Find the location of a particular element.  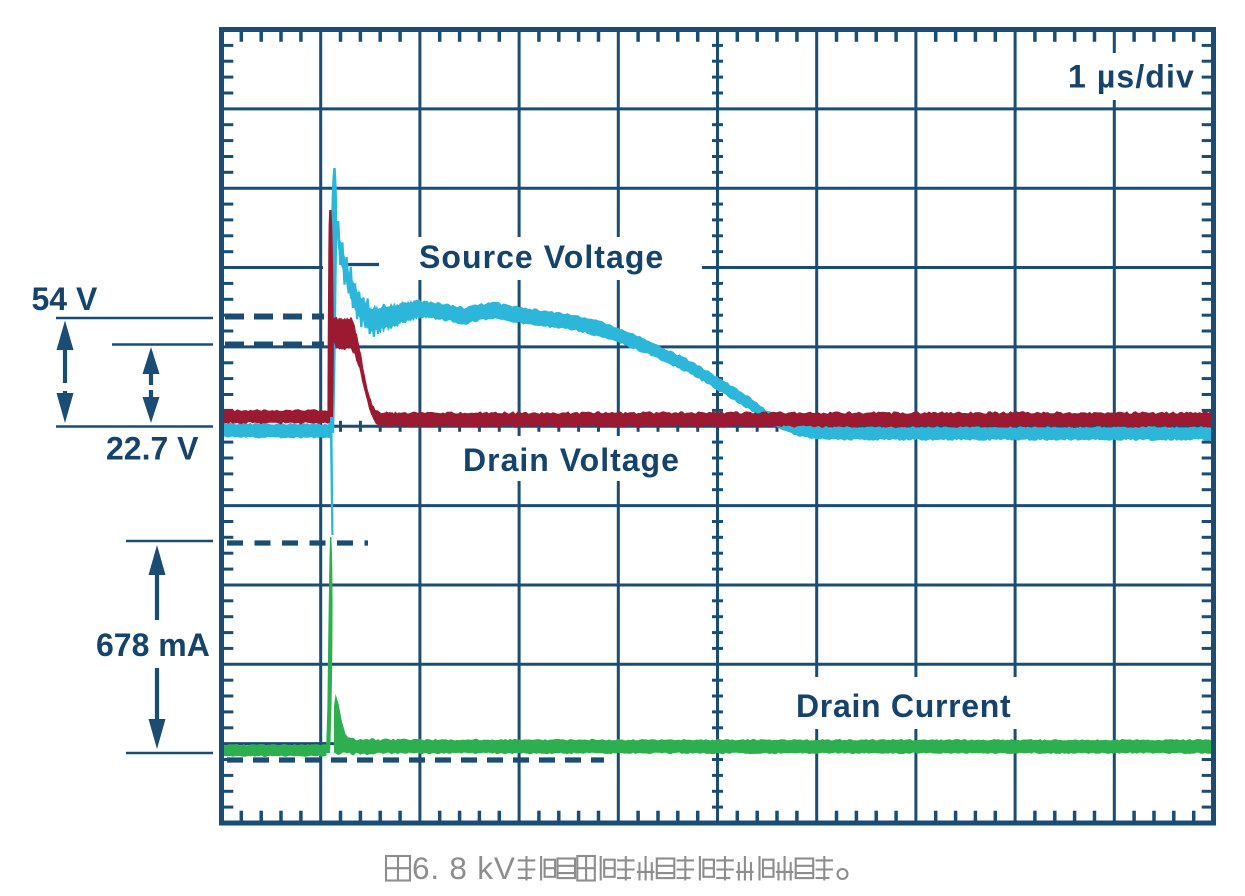

svg-text: Drain Current is located at coordinates (903, 706).